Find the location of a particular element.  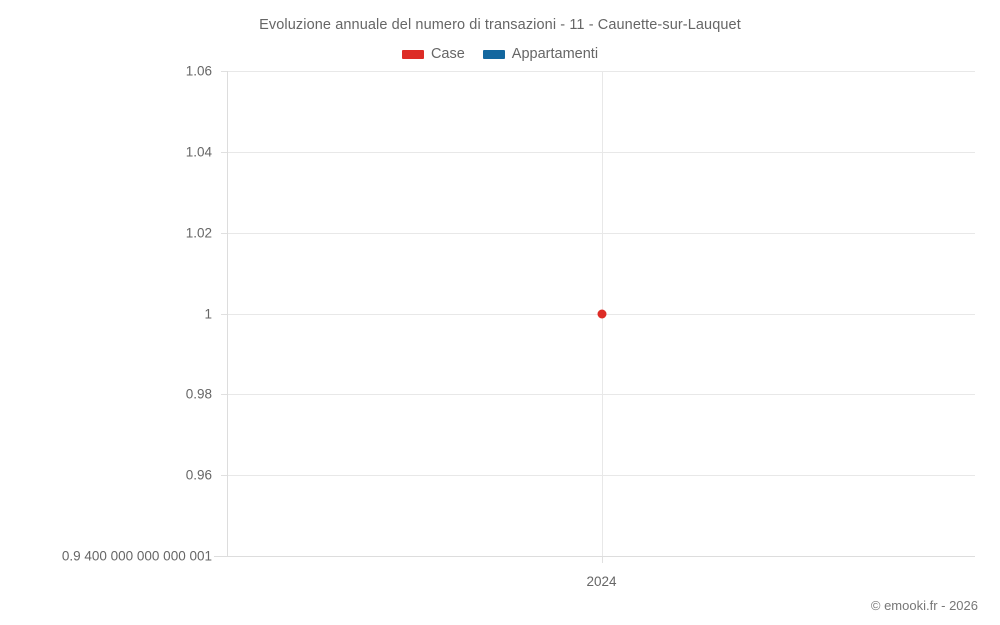

legend-label-case: Case is located at coordinates (447, 54).